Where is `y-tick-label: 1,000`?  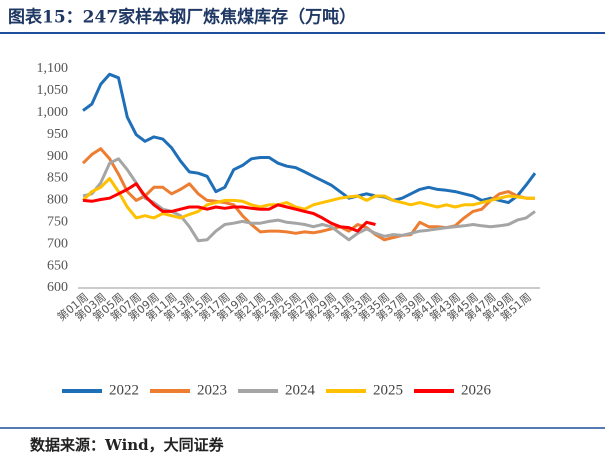
y-tick-label: 1,000 is located at coordinates (53, 112).